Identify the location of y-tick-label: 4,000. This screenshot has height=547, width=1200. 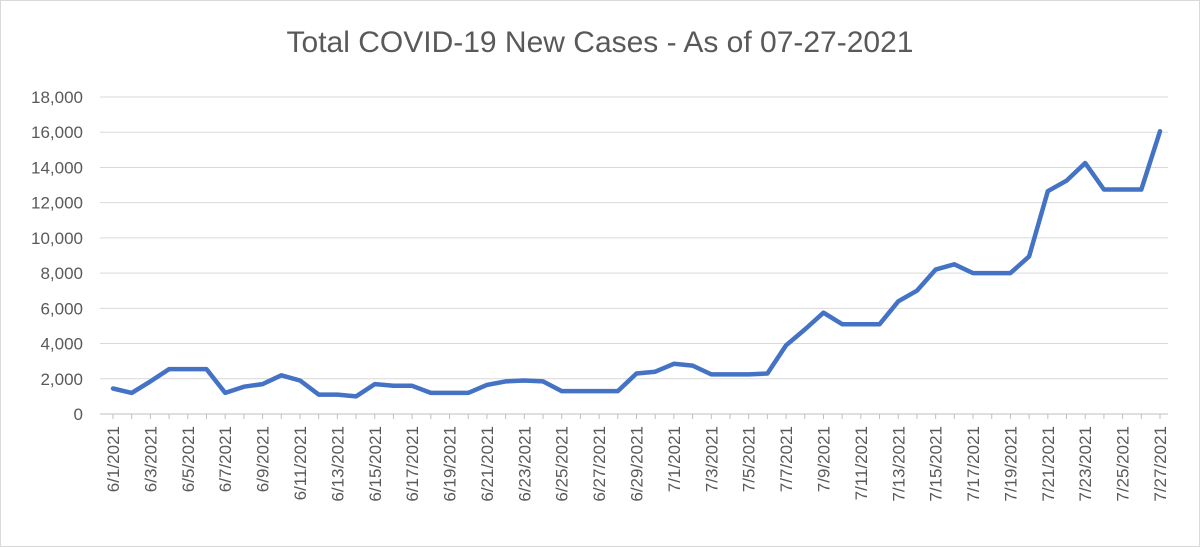
(61, 344).